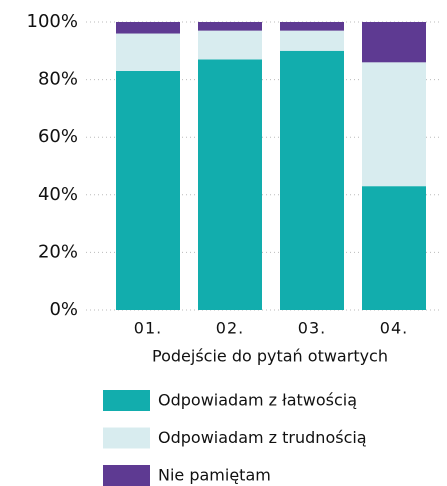  I want to click on legend-label: Odpowiadam z trudnością, so click(262, 437).